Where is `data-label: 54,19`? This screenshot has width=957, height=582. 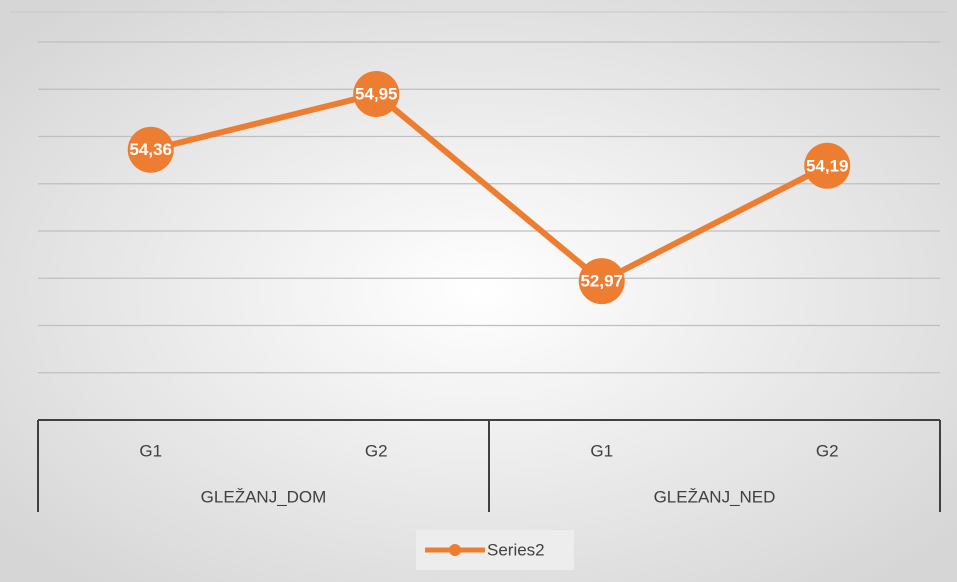
data-label: 54,19 is located at coordinates (827, 165).